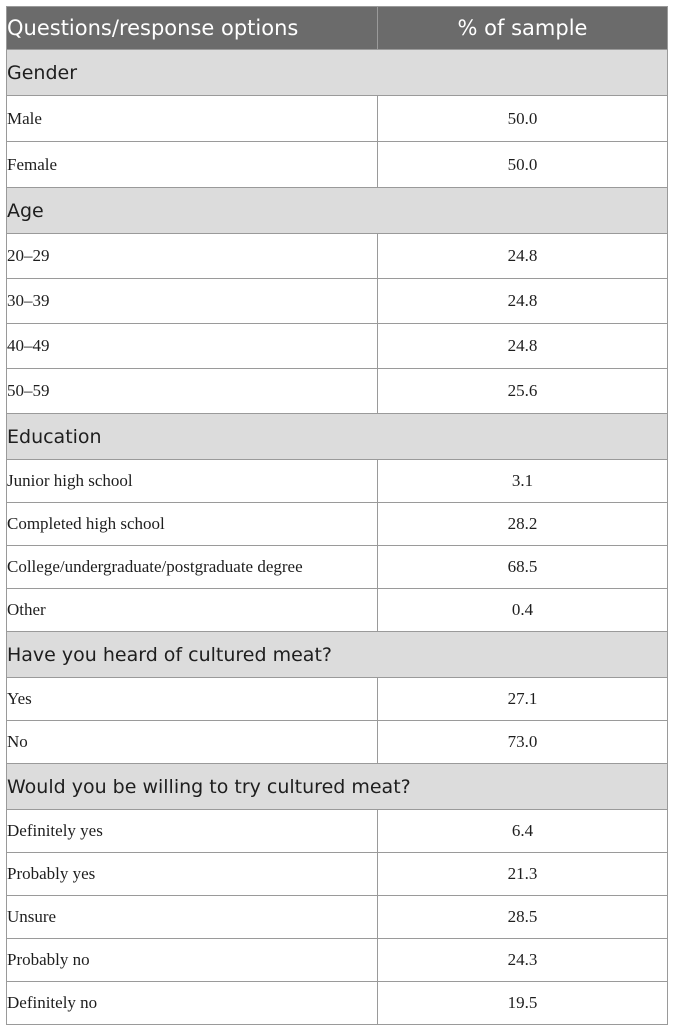  I want to click on row-value: 6.4, so click(522, 831).